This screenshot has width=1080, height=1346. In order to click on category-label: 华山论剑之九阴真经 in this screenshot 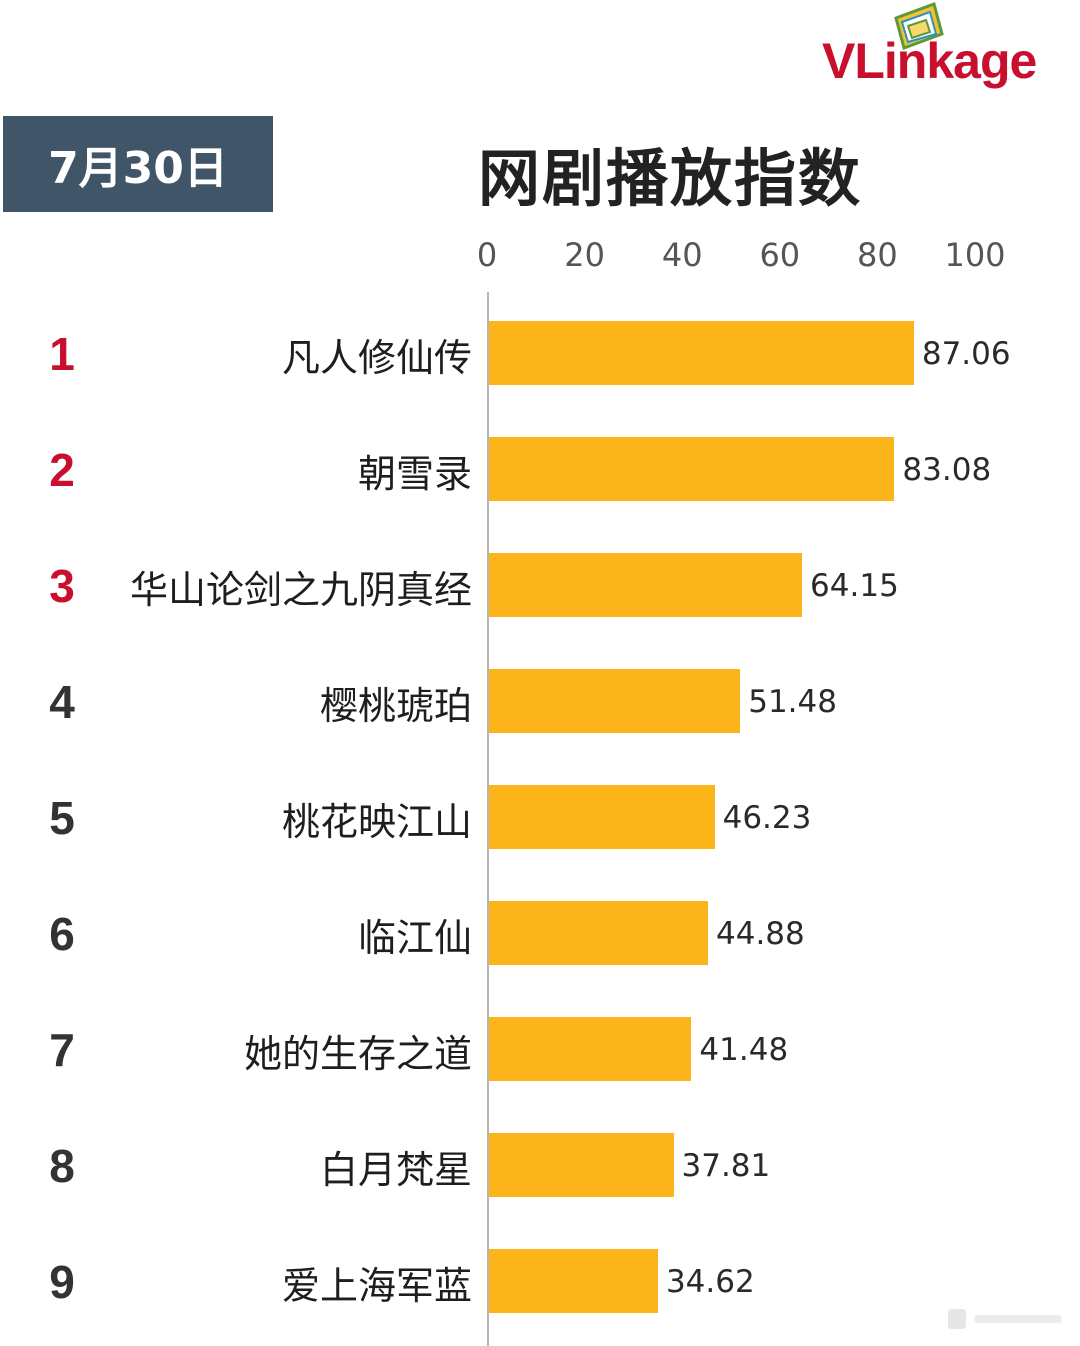, I will do `click(300, 589)`.